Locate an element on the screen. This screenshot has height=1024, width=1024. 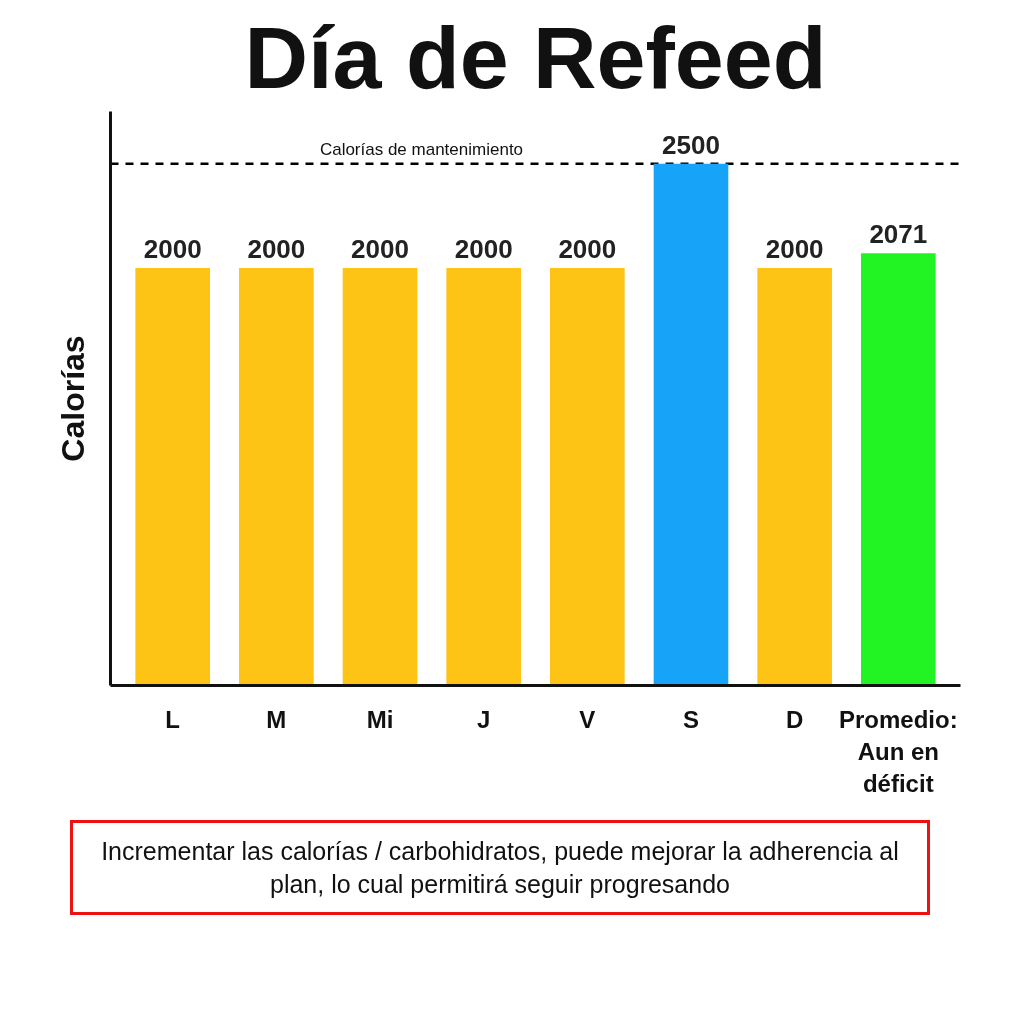
chart-title: Día de Refeed is located at coordinates (535, 57).